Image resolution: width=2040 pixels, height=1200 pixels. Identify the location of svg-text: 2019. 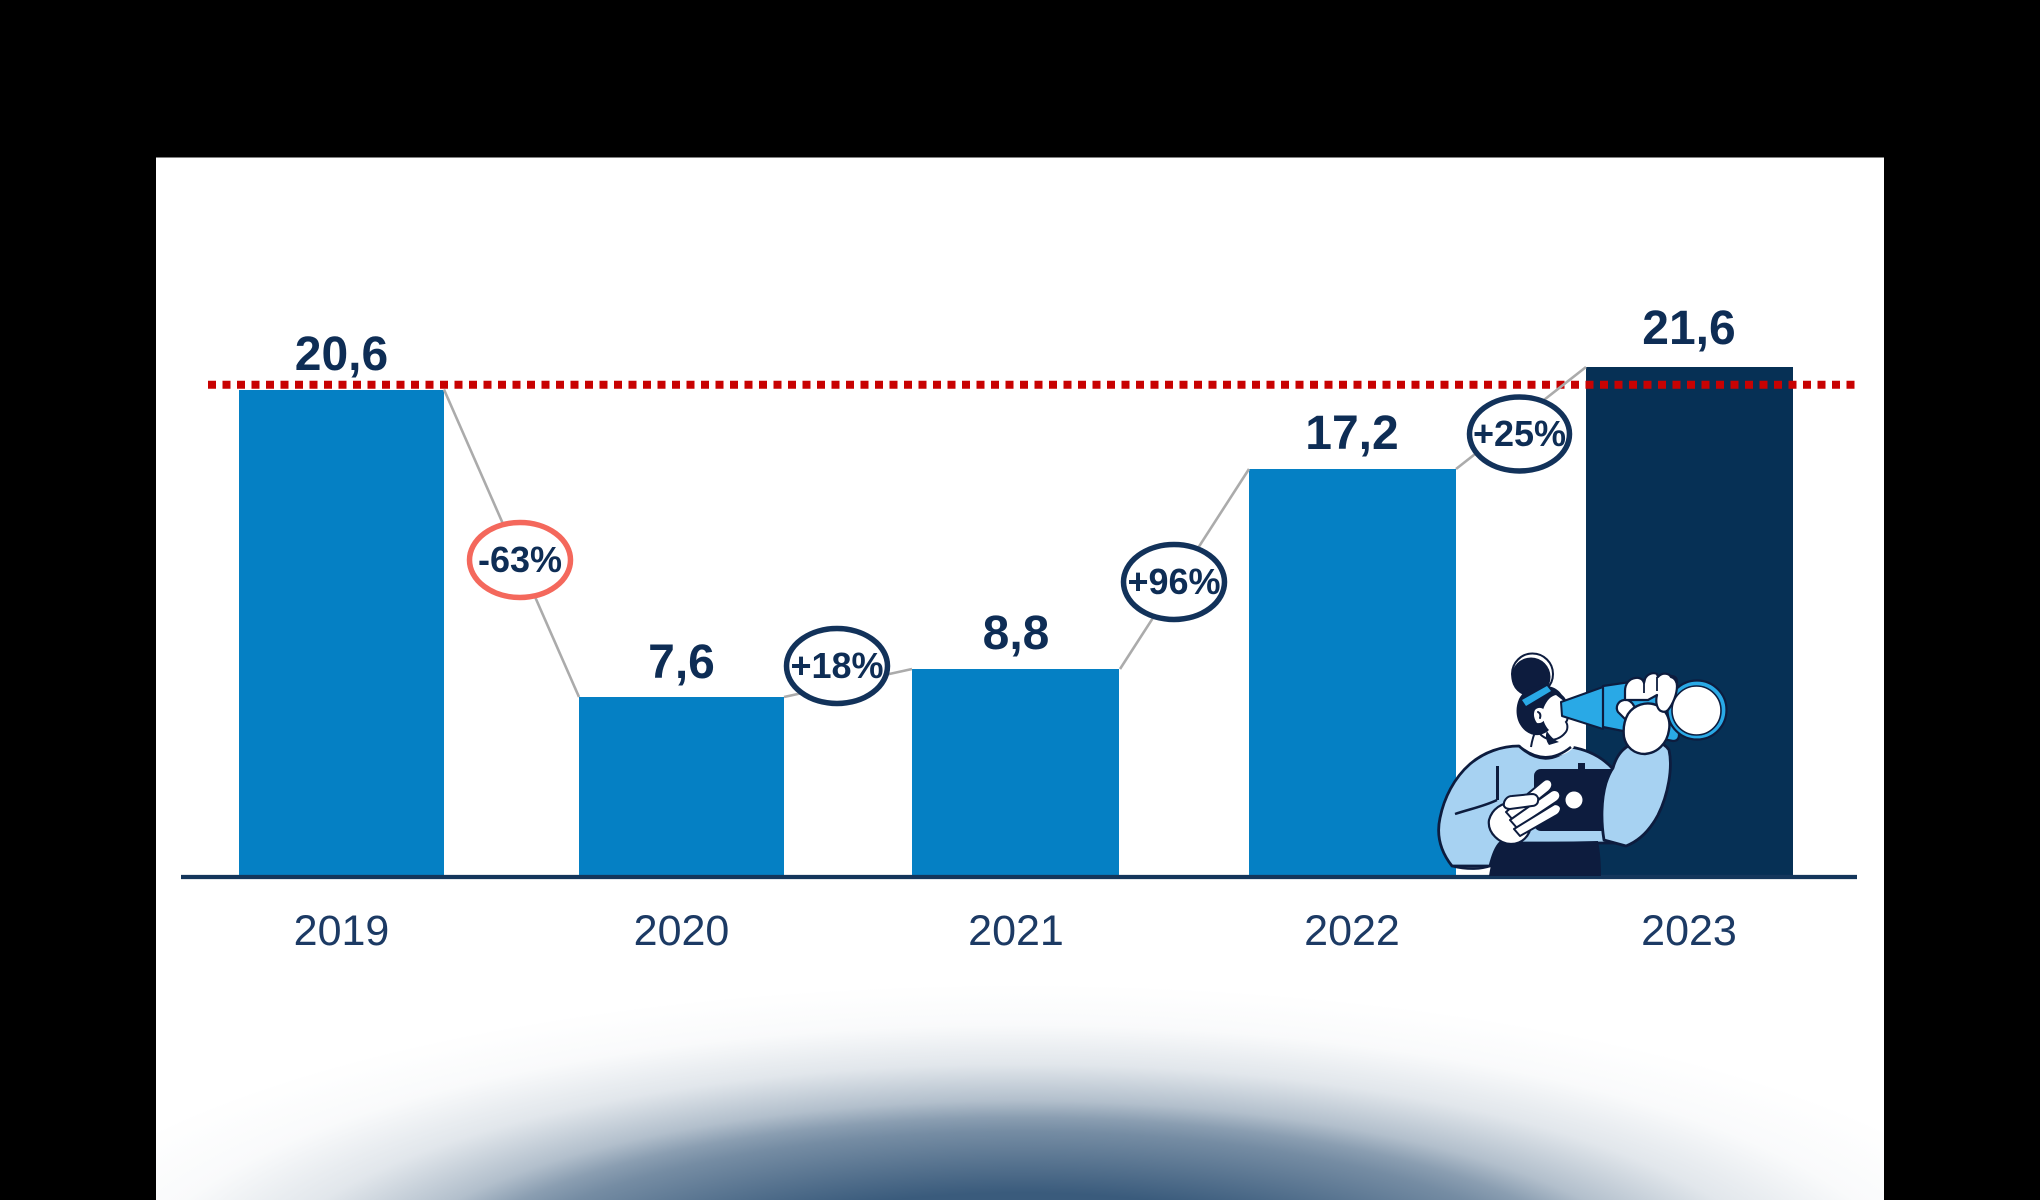
(342, 931).